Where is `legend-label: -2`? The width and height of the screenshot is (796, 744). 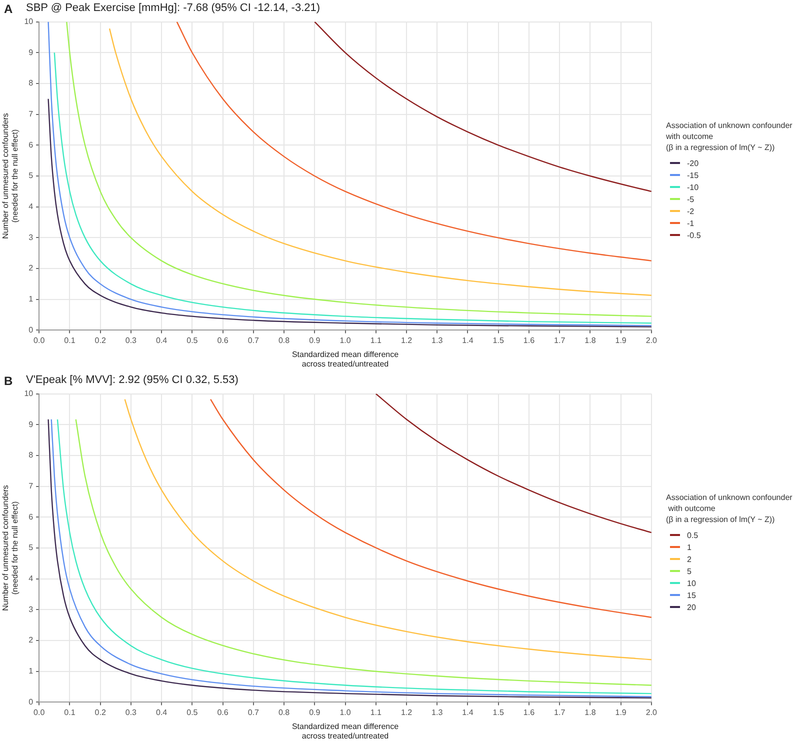 legend-label: -2 is located at coordinates (690, 211).